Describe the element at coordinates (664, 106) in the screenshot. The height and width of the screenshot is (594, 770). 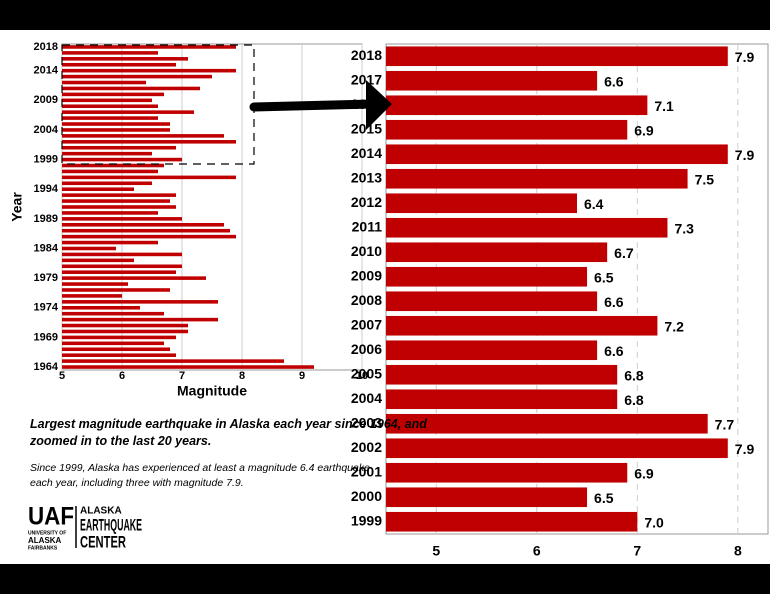
I see `value-label: 7.1` at that location.